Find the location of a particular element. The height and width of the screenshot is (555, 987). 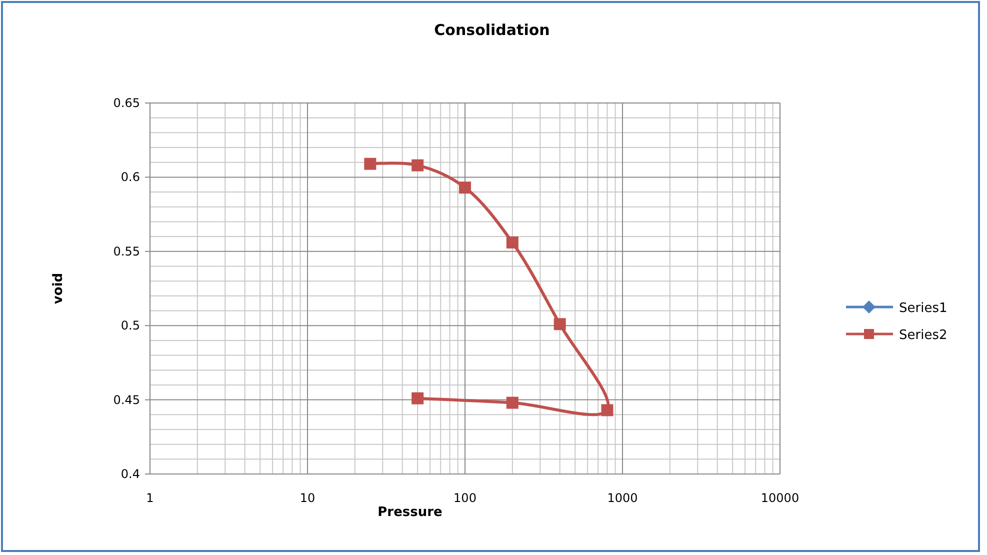

x-tick-label: 10000 is located at coordinates (780, 498).